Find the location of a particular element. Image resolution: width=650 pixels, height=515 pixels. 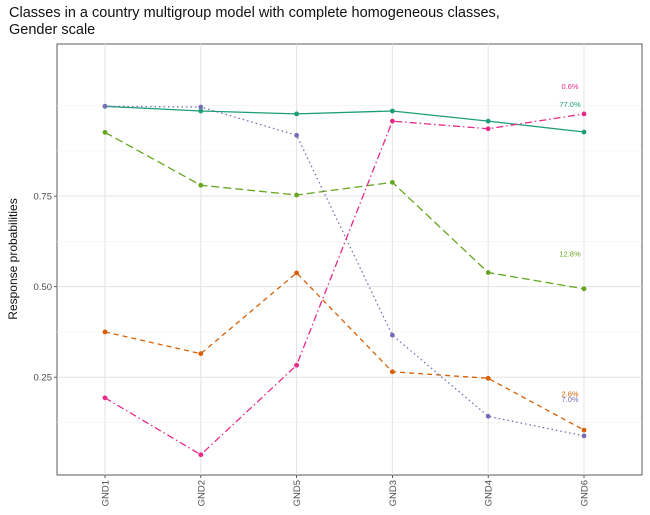

y-tick-label: 0.25 is located at coordinates (43, 378).